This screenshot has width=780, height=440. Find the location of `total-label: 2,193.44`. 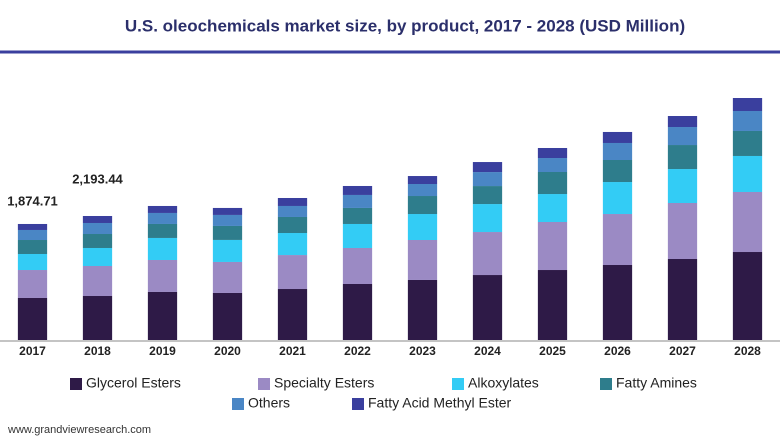

total-label: 2,193.44 is located at coordinates (97, 178).